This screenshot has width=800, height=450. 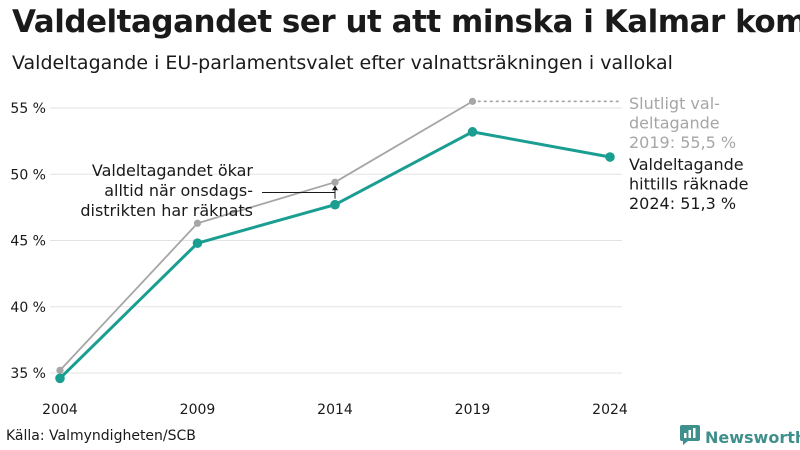 I want to click on y-tick-label: 55 %, so click(x=28, y=109).